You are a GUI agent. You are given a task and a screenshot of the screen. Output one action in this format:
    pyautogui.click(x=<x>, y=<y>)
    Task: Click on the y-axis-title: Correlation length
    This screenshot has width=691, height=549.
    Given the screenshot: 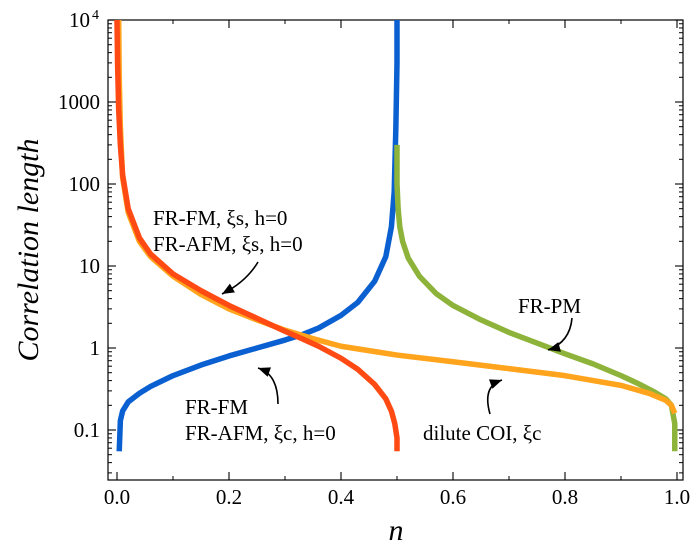 What is the action you would take?
    pyautogui.click(x=28, y=249)
    